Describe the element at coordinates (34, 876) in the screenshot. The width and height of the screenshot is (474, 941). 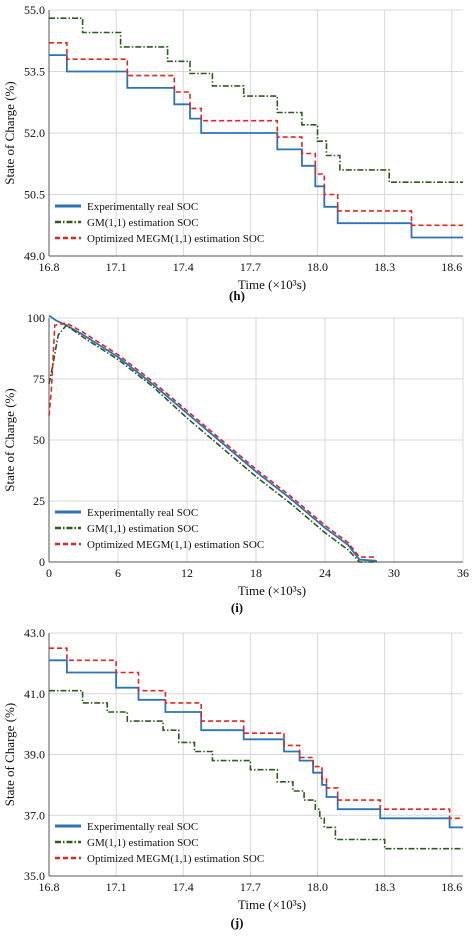
I see `y-tick-label: 35.0` at that location.